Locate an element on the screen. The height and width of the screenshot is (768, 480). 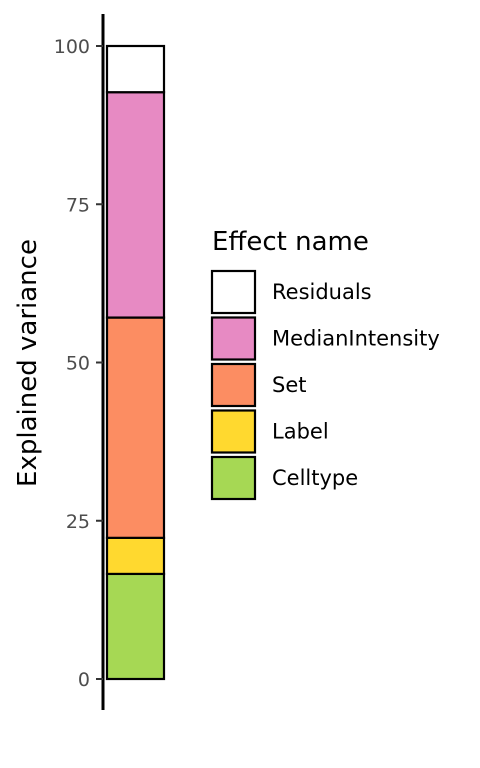
y-tick-label: 50 is located at coordinates (78, 364).